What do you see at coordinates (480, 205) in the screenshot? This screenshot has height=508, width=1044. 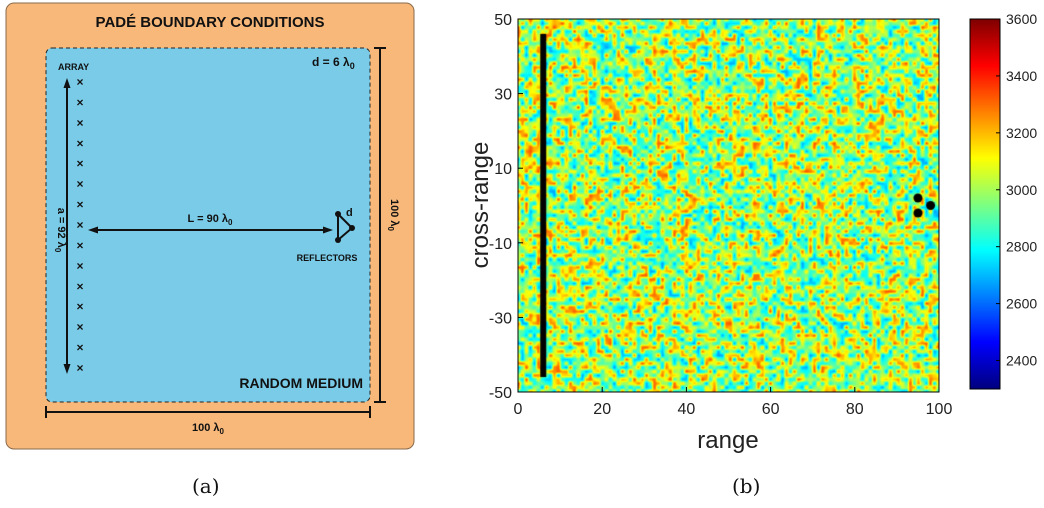 I see `y-axis-label: cross-range` at bounding box center [480, 205].